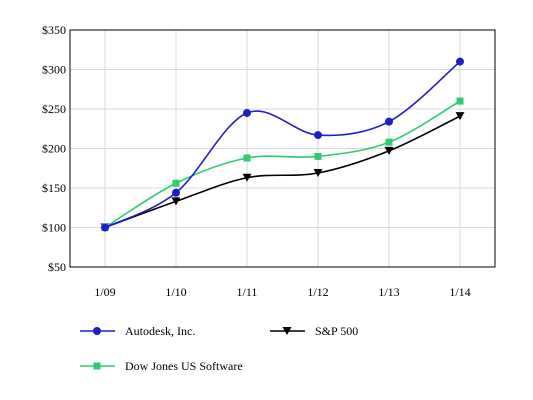 This screenshot has width=533, height=400. What do you see at coordinates (175, 292) in the screenshot?
I see `x-tick-label: 1/10` at bounding box center [175, 292].